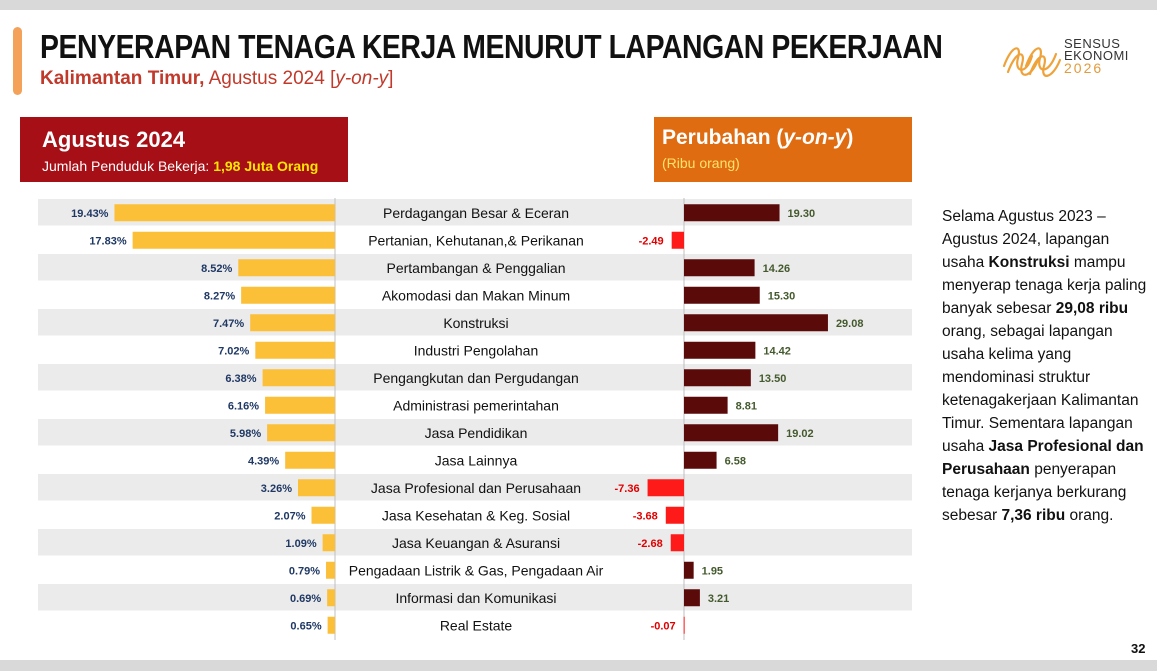 The height and width of the screenshot is (671, 1157). What do you see at coordinates (305, 626) in the screenshot?
I see `share-label: 0.65%` at bounding box center [305, 626].